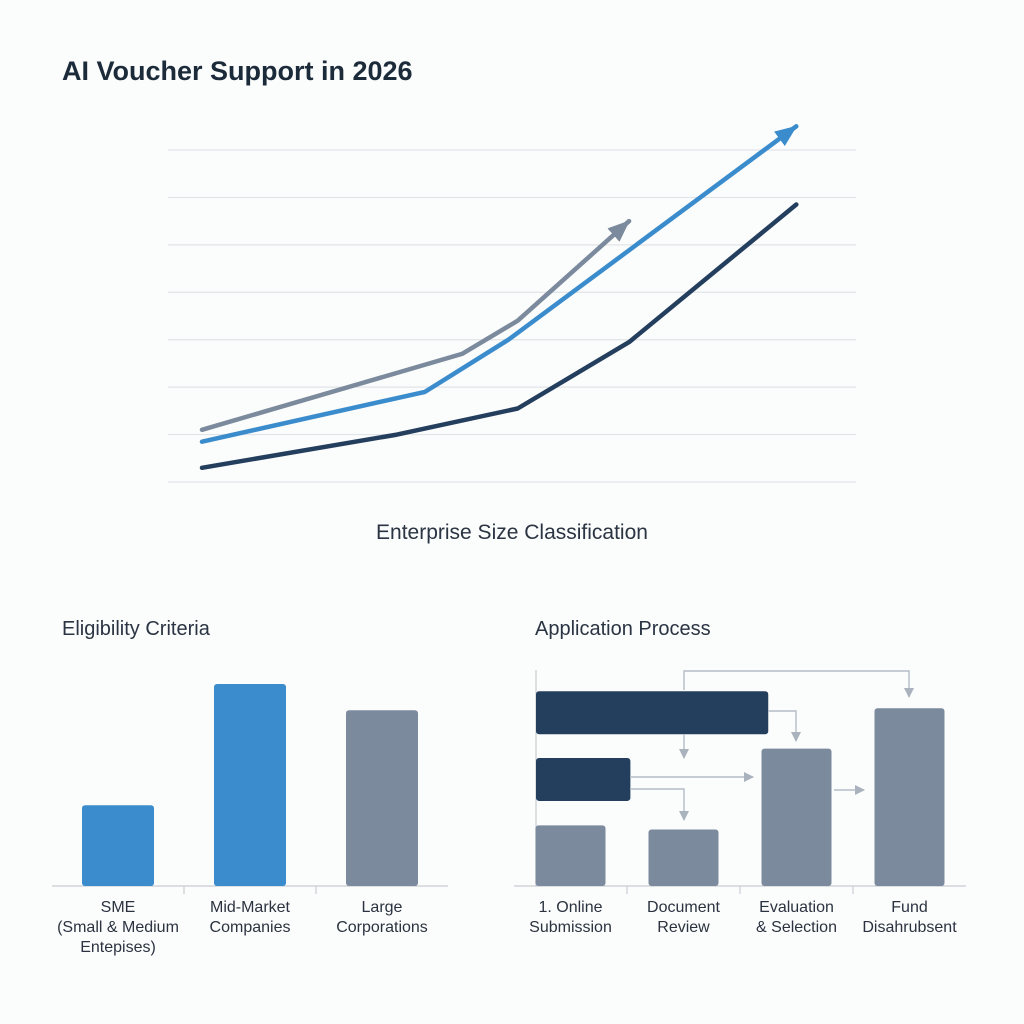  Describe the element at coordinates (570, 917) in the screenshot. I see `application-tick-label-1: 1. Online Submission` at that location.